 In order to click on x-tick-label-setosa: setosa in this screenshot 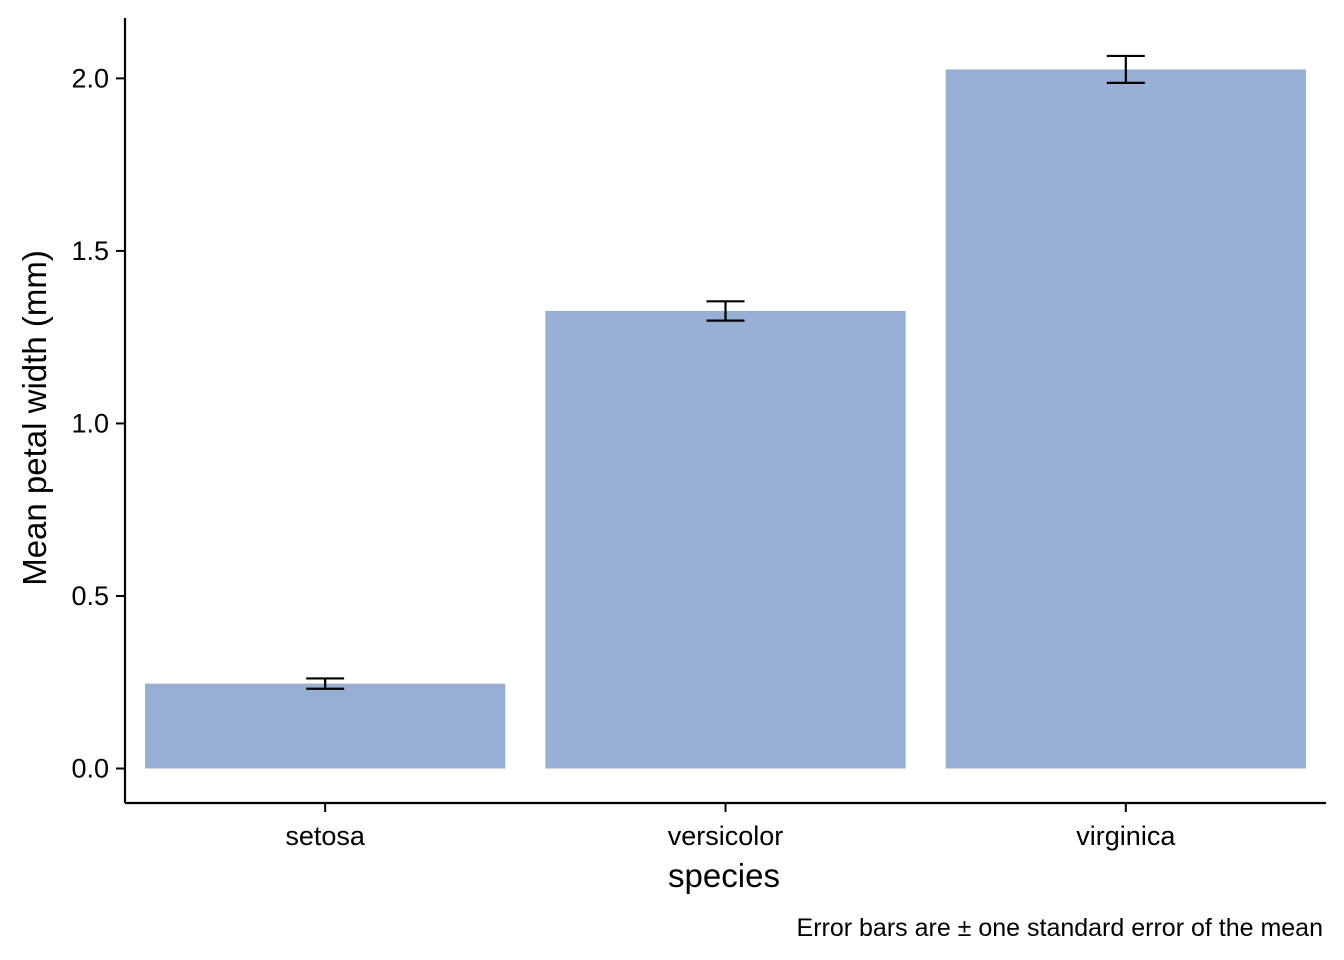, I will do `click(325, 836)`.